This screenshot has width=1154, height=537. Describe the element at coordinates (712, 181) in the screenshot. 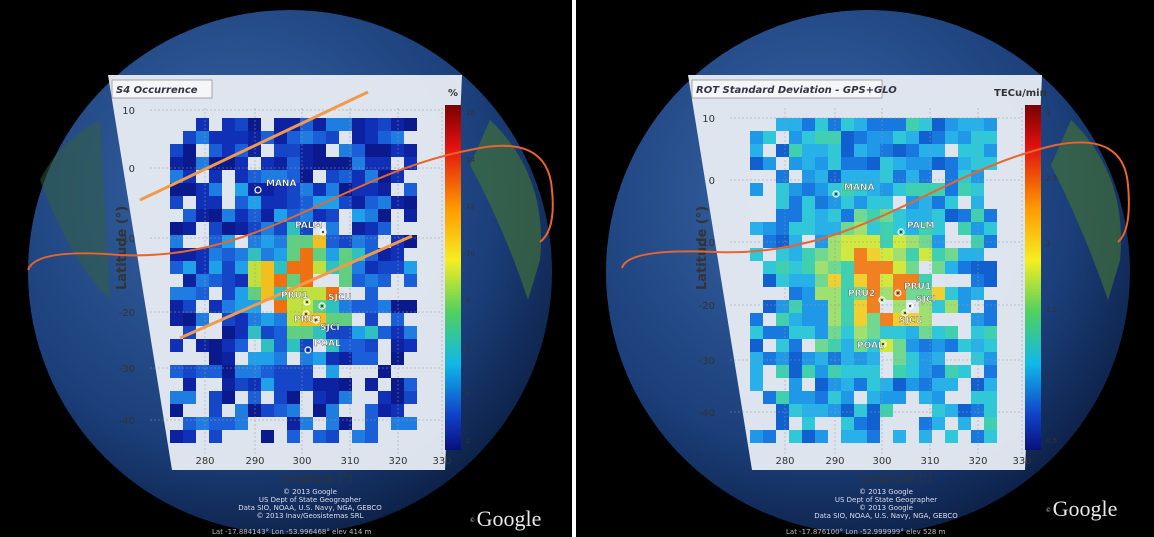

I see `lat-tick-label: 0` at that location.